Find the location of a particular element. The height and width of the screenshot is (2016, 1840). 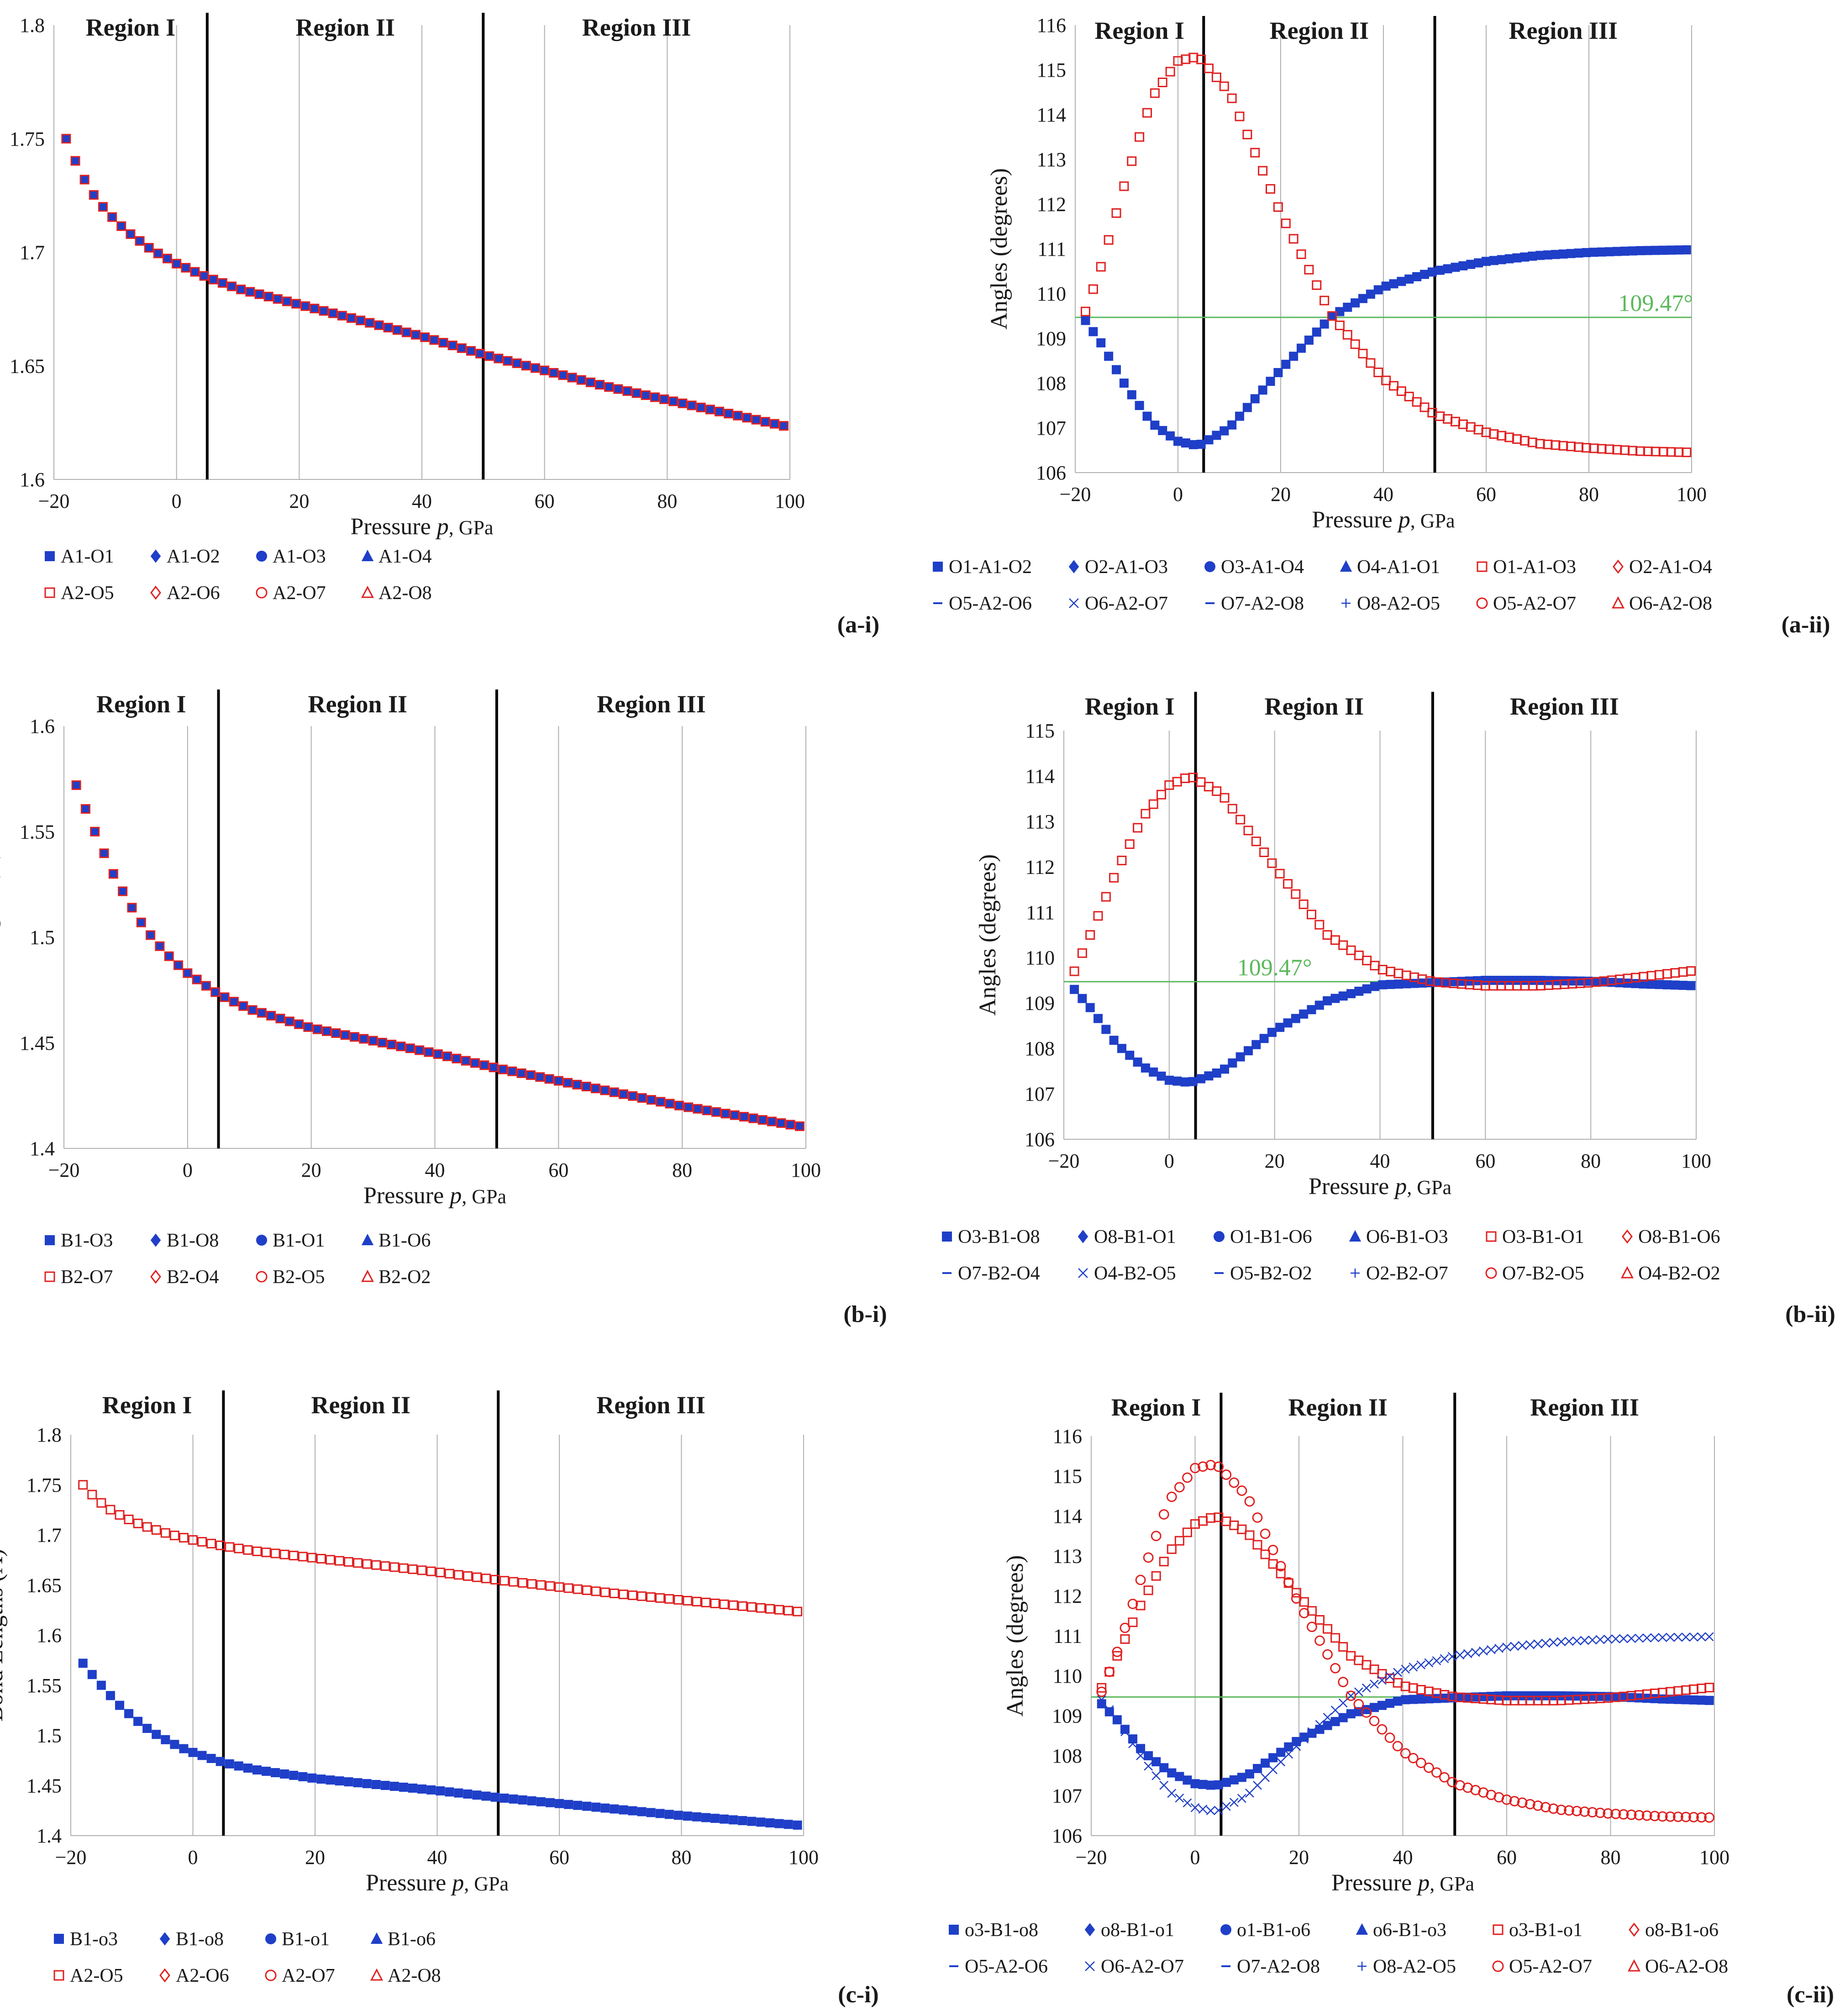

y-tick-label: 1.8 is located at coordinates (49, 1435).